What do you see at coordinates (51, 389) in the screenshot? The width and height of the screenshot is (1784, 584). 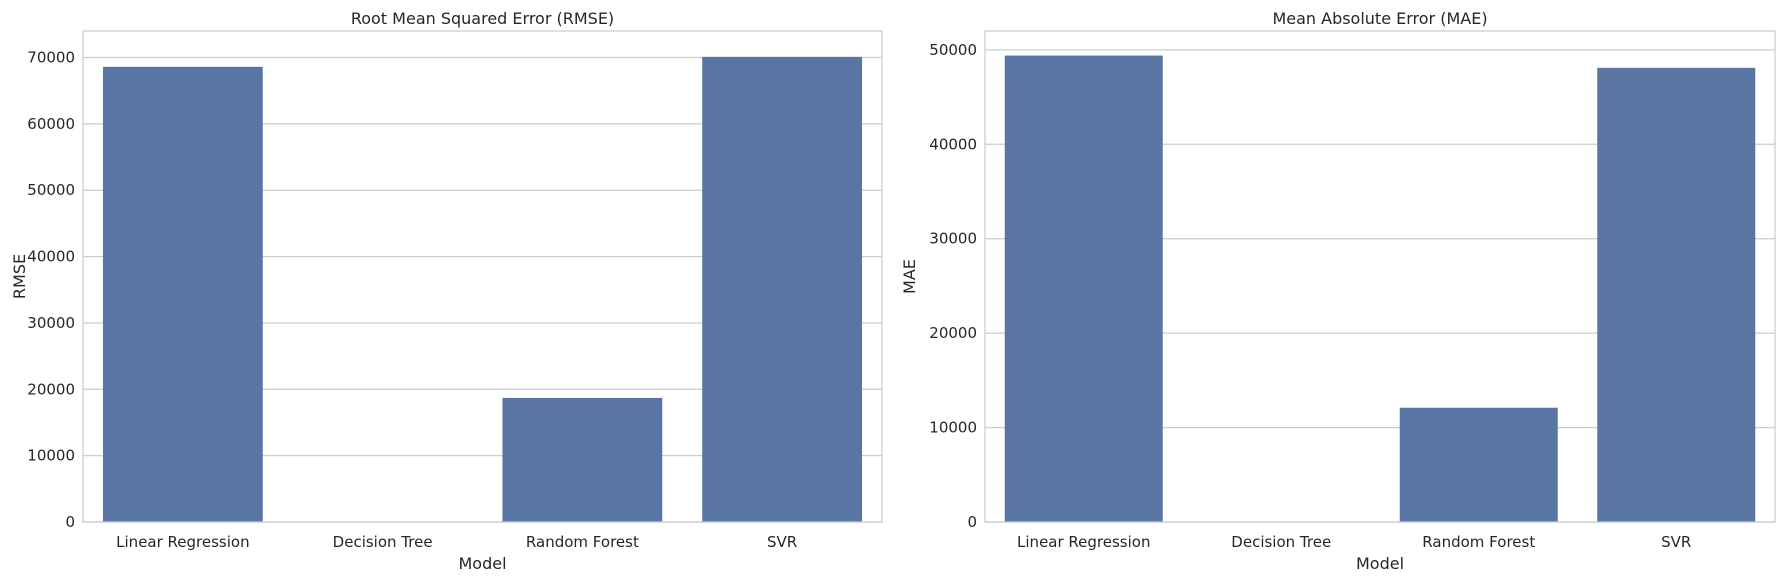 I see `rmse-y-tick-label: 20000` at bounding box center [51, 389].